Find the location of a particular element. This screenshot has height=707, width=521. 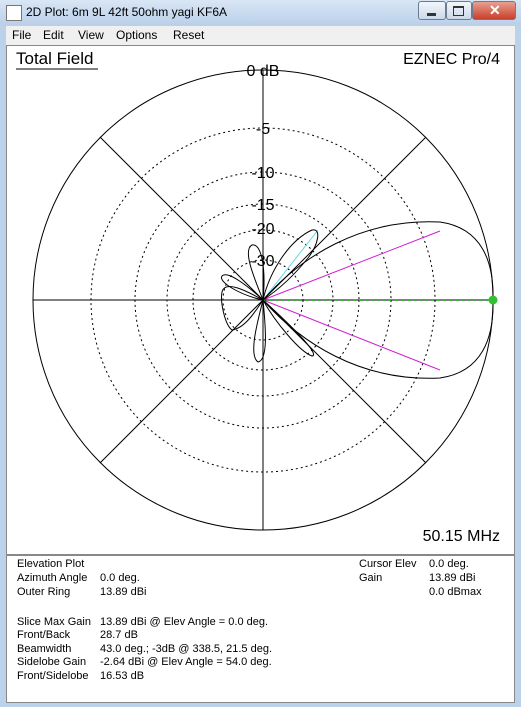

ring-label: -20 is located at coordinates (262, 229).